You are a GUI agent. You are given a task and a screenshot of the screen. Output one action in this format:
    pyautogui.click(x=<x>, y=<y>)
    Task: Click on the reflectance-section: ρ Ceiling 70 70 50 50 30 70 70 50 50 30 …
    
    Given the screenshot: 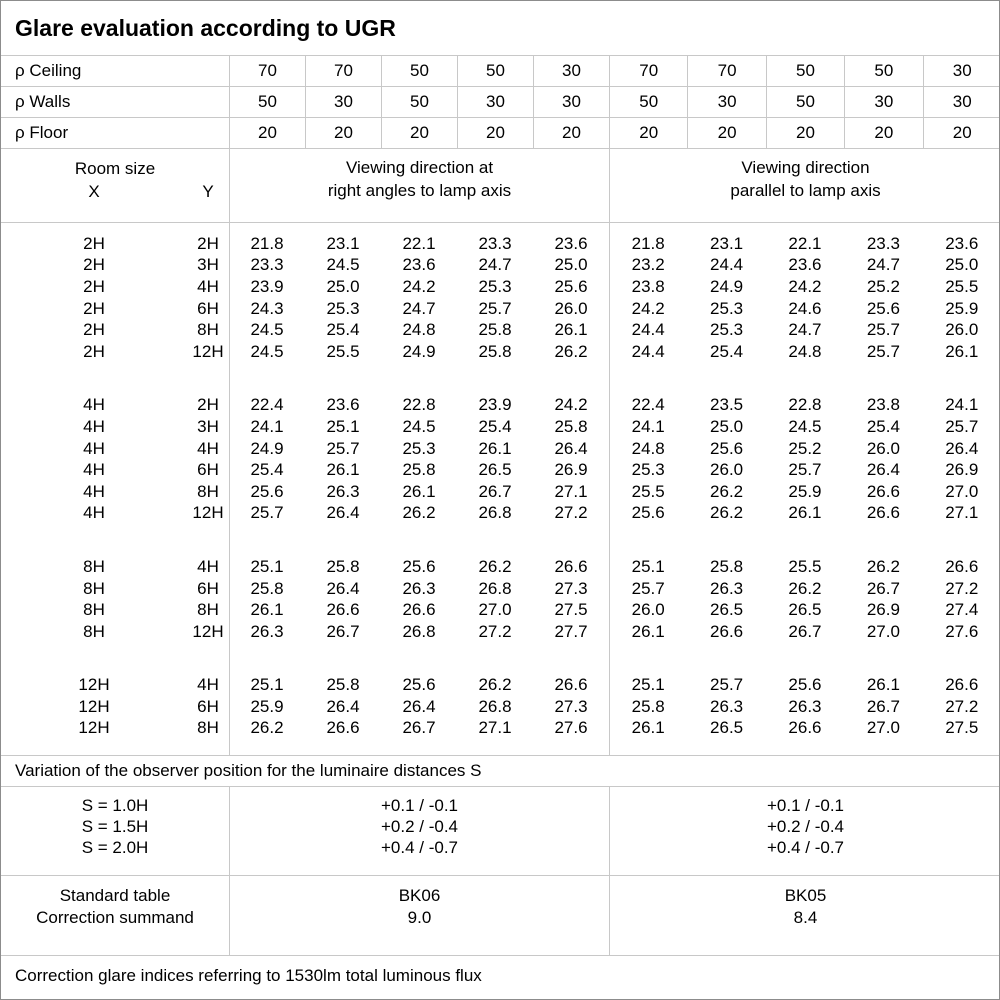 What is the action you would take?
    pyautogui.click(x=500, y=102)
    